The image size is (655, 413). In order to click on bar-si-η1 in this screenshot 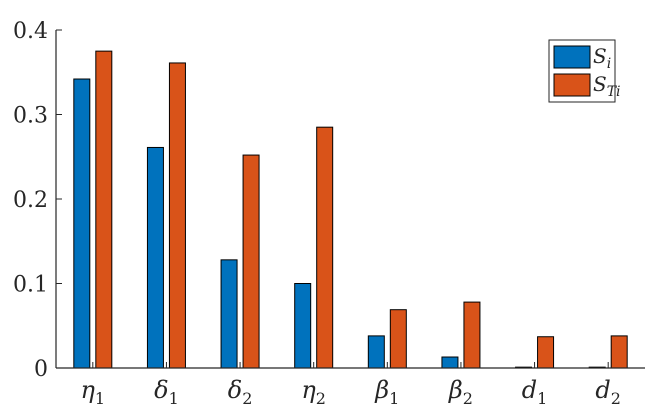, I will do `click(82, 223)`.